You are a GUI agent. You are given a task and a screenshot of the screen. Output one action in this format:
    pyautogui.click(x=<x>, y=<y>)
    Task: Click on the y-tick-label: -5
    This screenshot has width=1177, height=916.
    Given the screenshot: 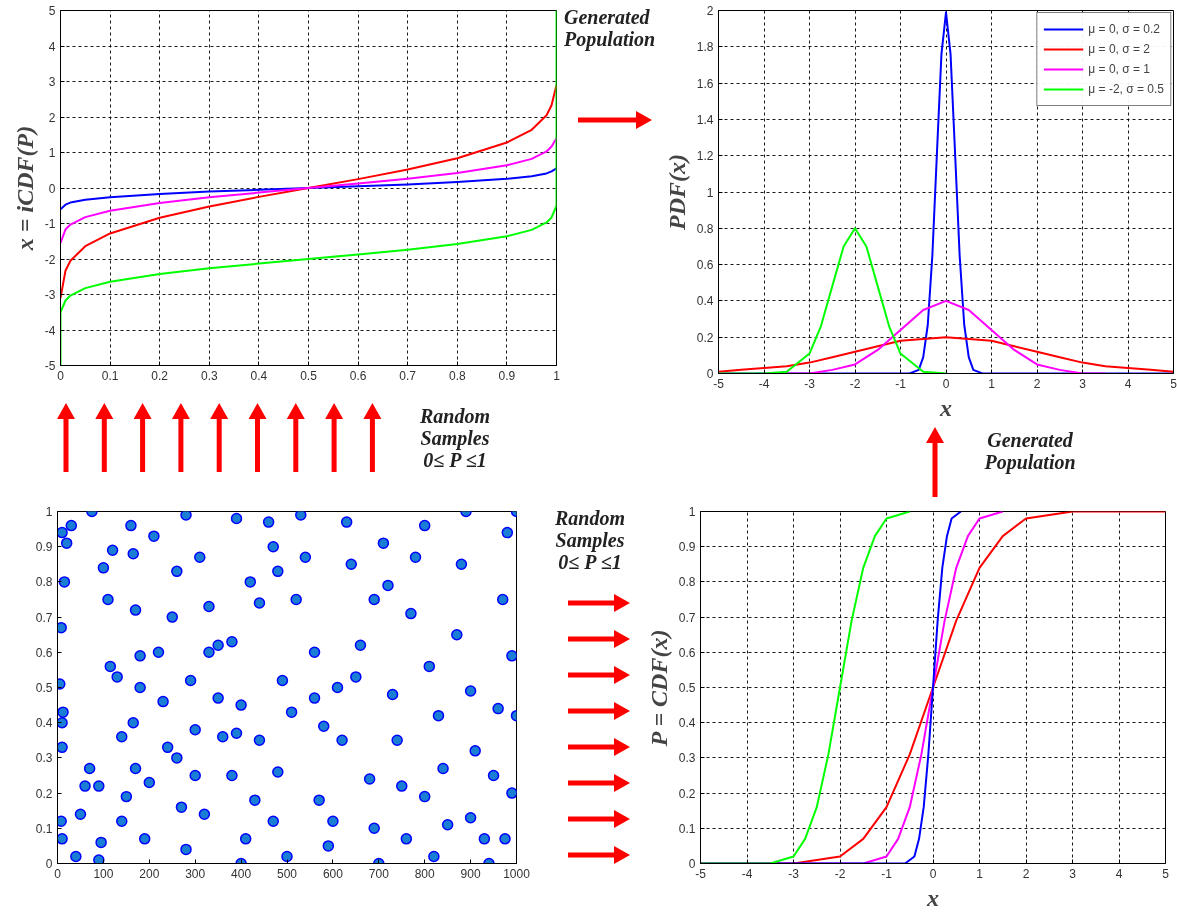 What is the action you would take?
    pyautogui.click(x=50, y=366)
    